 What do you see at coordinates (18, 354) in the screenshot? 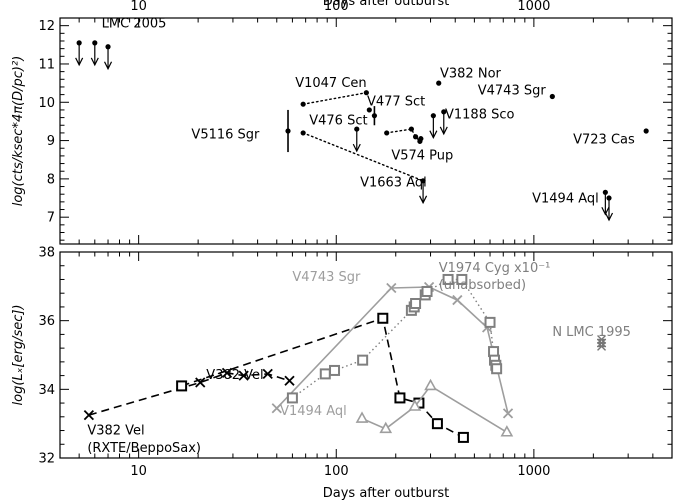
I see `bottom-y-axis-label: log(Lₓ[erg/sec])` at bounding box center [18, 354].